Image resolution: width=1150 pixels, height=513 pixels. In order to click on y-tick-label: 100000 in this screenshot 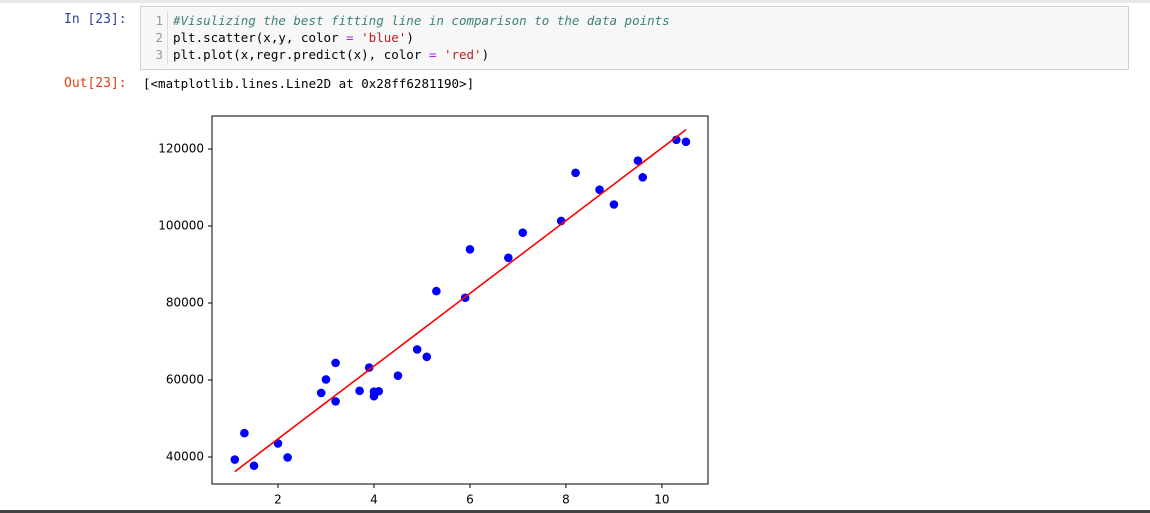, I will do `click(181, 225)`.